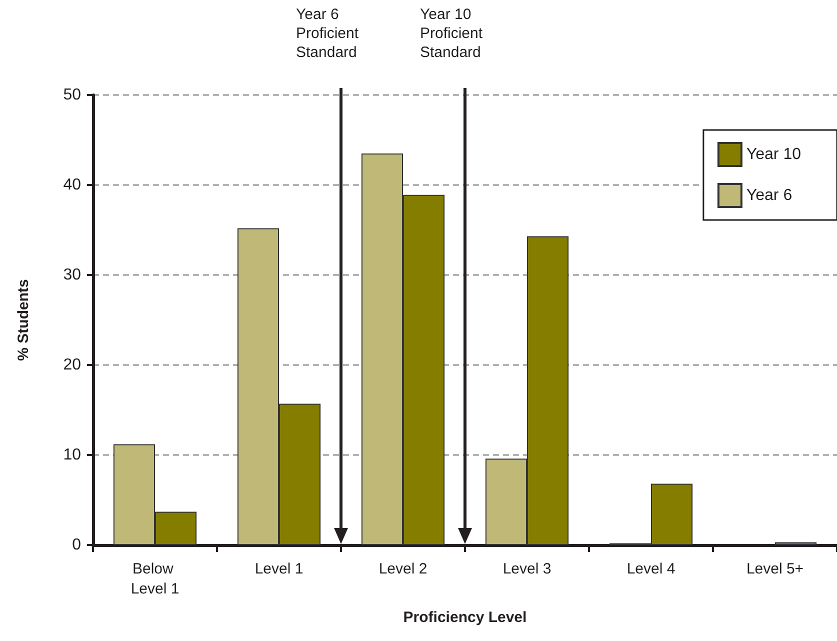 The width and height of the screenshot is (837, 641). I want to click on x-tick-label: Level 1, so click(279, 569).